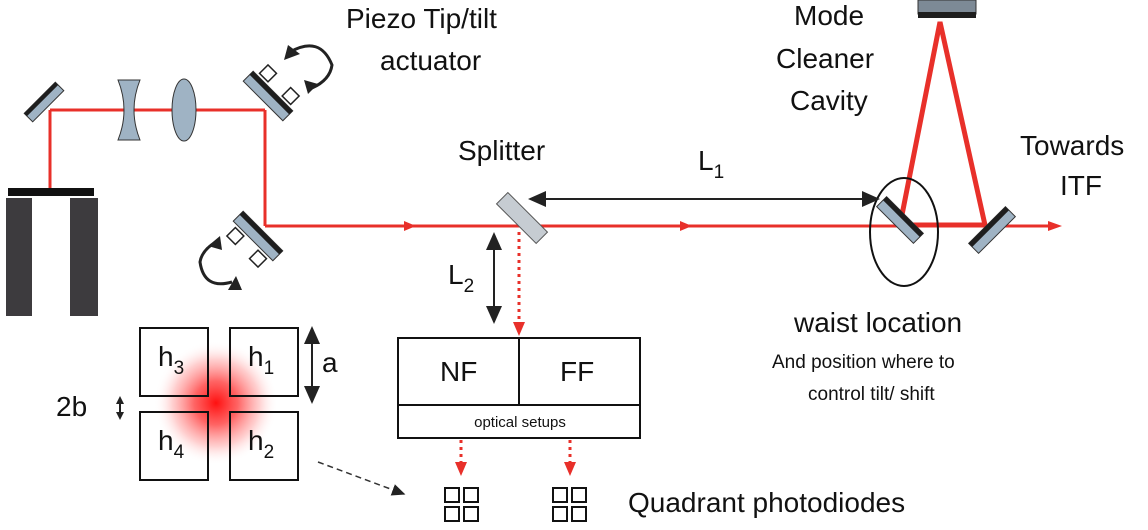  What do you see at coordinates (309, 69) in the screenshot?
I see `rotation-arrow-top-icon` at bounding box center [309, 69].